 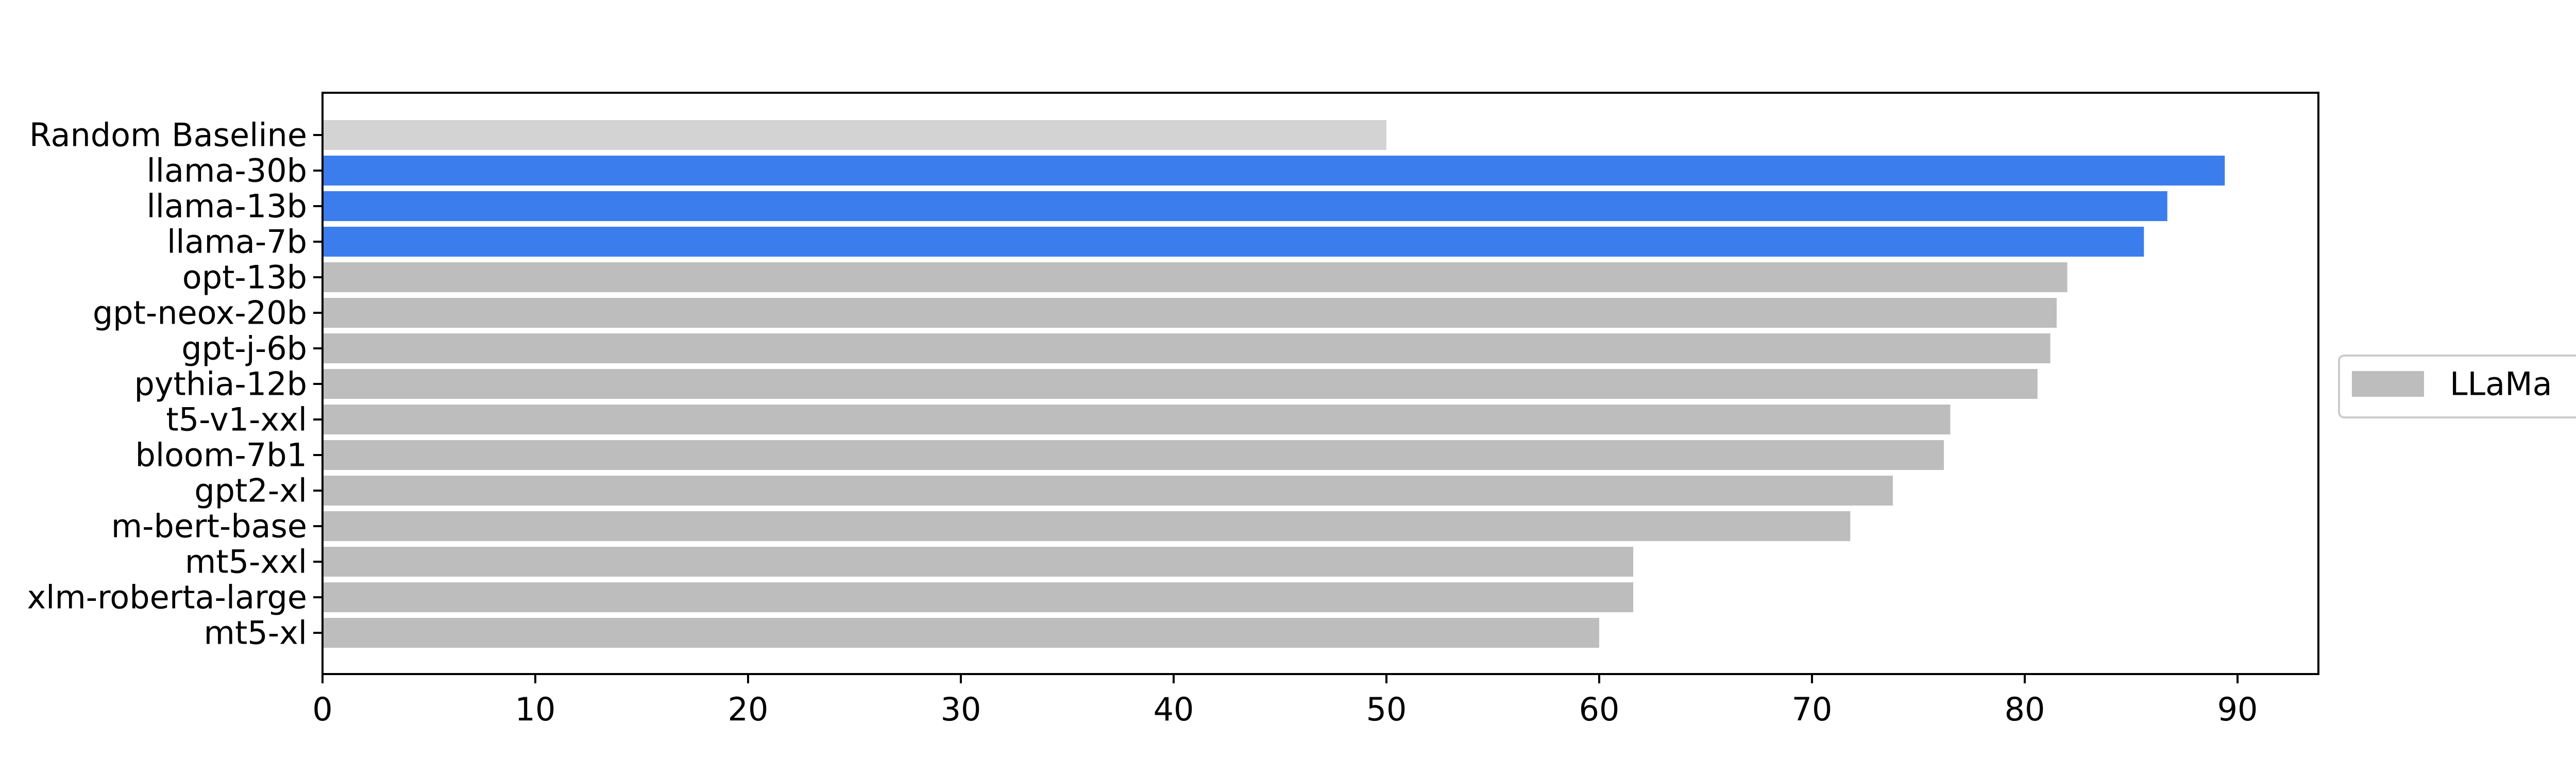 What do you see at coordinates (1186, 348) in the screenshot?
I see `bar-gpt-j-6b` at bounding box center [1186, 348].